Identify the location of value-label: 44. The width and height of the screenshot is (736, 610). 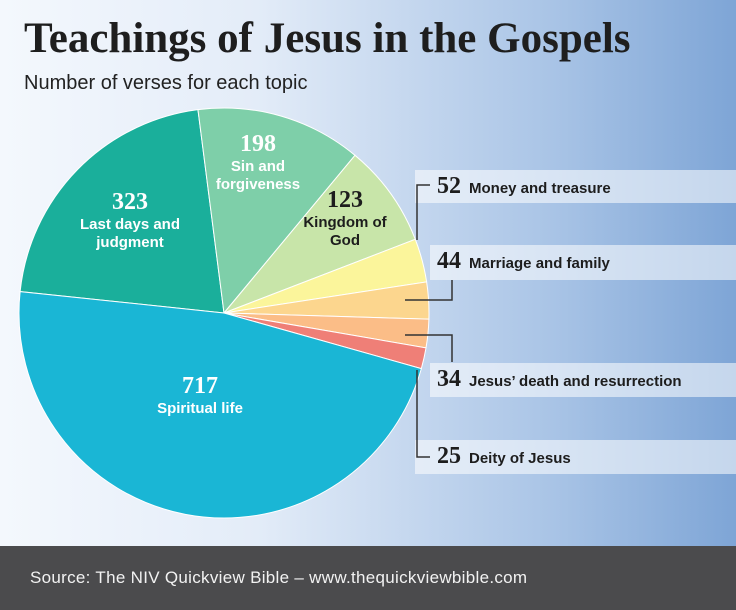
(449, 261).